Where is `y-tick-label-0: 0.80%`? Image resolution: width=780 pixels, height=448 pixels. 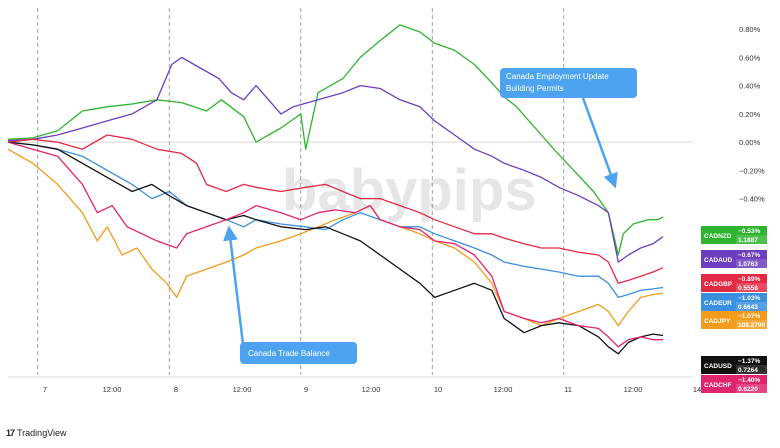 y-tick-label-0: 0.80% is located at coordinates (750, 29).